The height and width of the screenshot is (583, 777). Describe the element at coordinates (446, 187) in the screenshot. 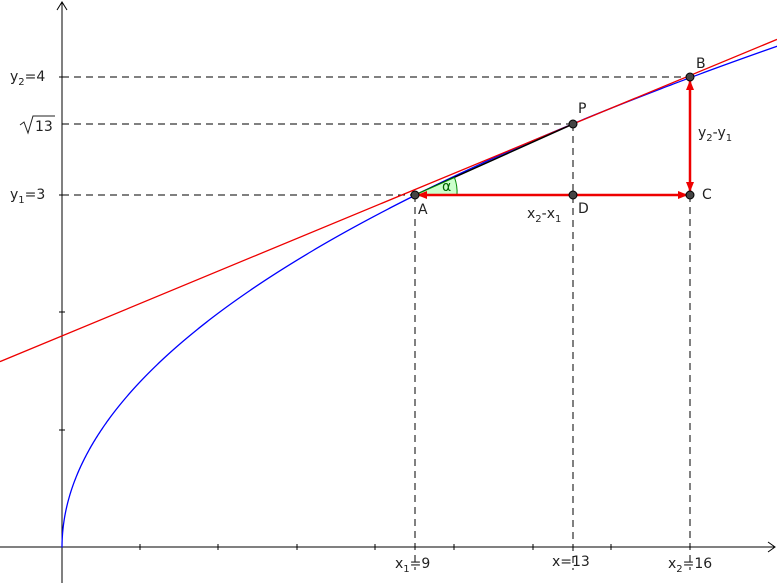

I see `angle-label: α` at that location.